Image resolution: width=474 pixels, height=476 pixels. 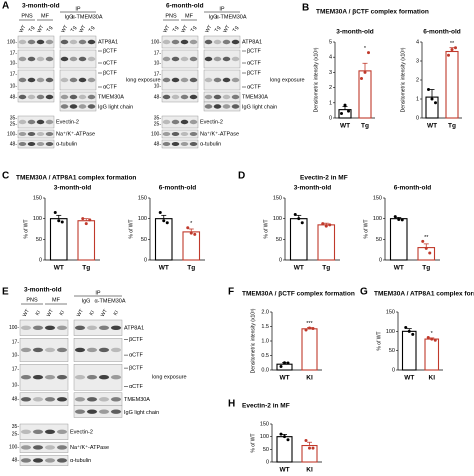 What do you see at coordinates (169, 378) in the screenshot?
I see `band-label: long exposure` at bounding box center [169, 378].